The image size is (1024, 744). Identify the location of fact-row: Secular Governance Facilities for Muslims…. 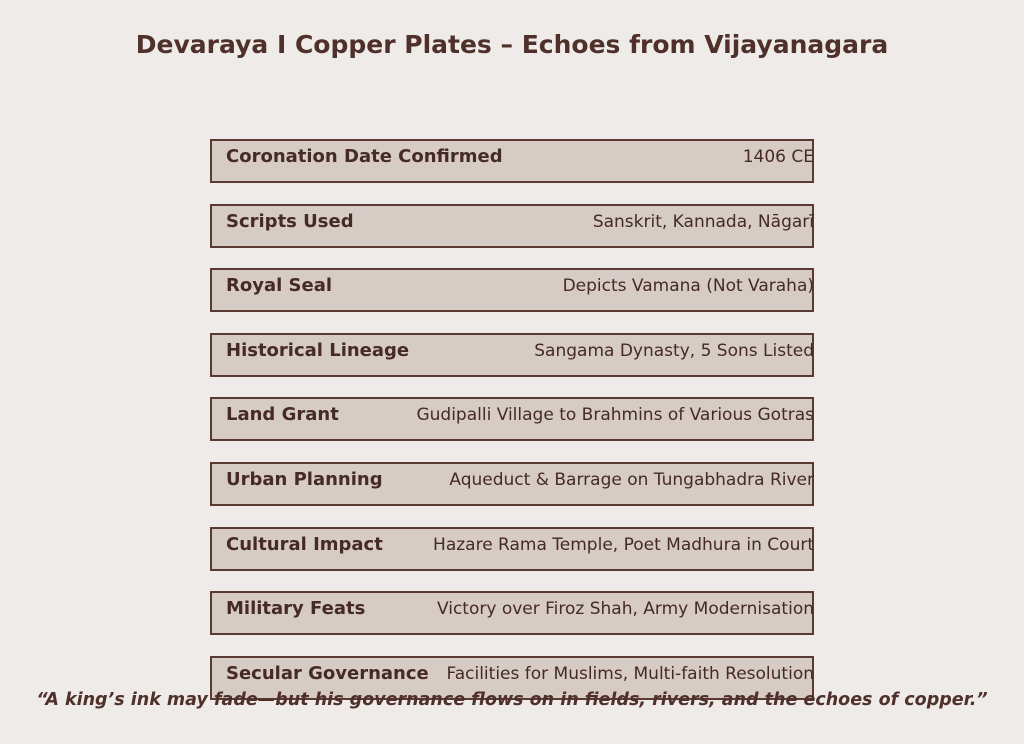
(512, 677).